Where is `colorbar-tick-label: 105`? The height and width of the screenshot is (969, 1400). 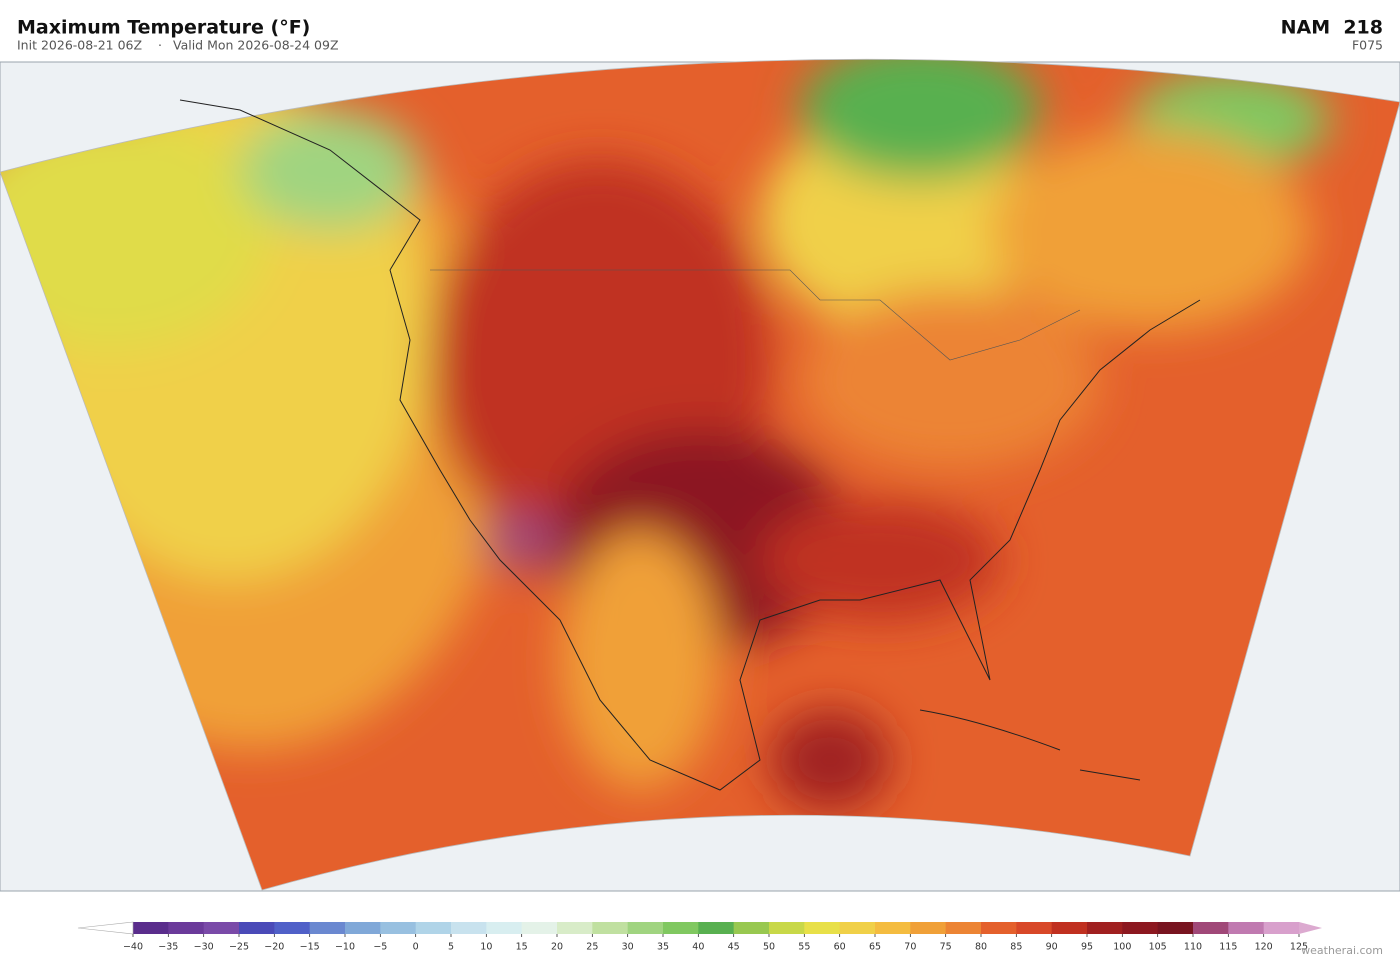
colorbar-tick-label: 105 is located at coordinates (1158, 947).